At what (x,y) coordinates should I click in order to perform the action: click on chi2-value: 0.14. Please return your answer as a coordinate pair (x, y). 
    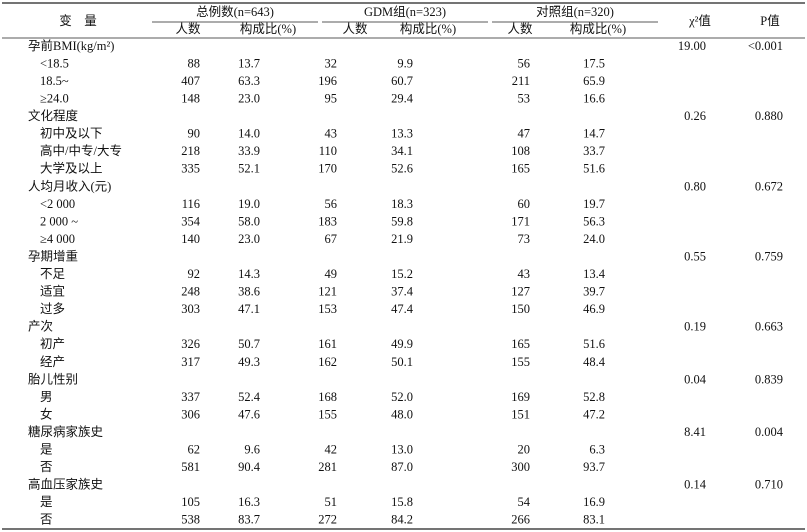
    Looking at the image, I should click on (695, 485).